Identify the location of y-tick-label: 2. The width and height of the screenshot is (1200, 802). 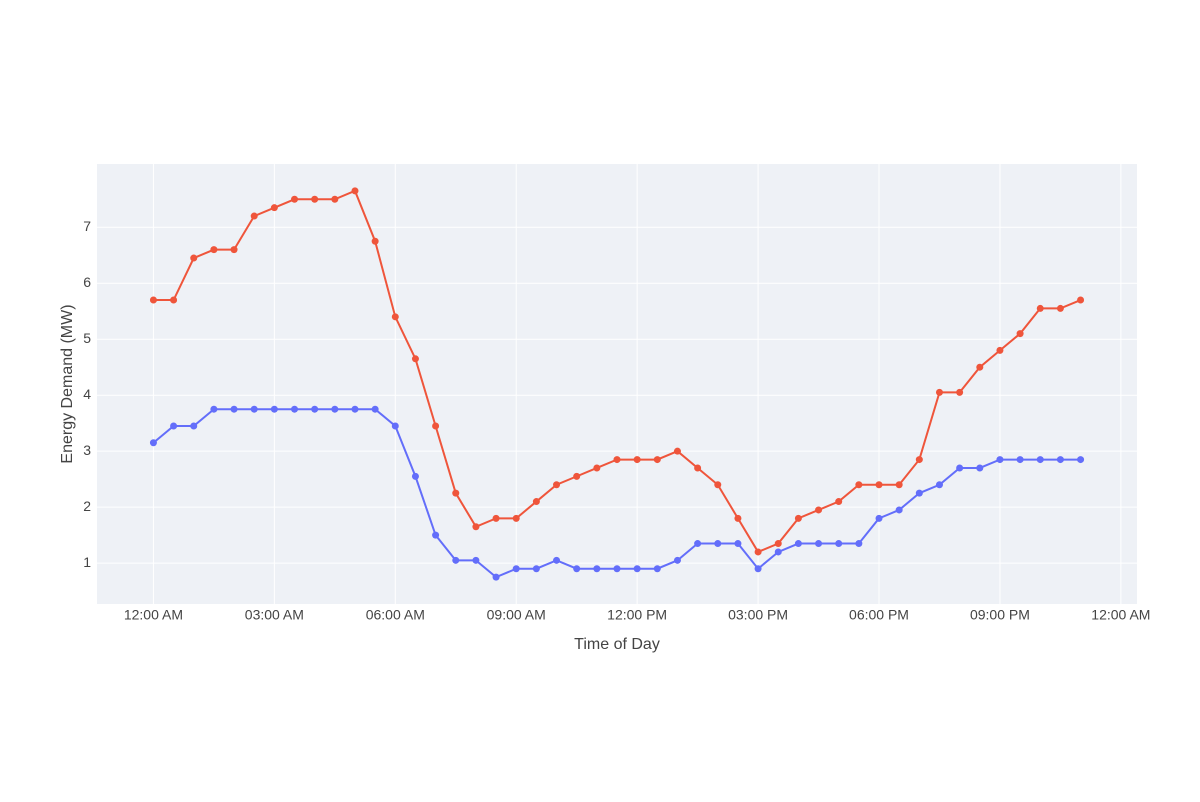
(87, 506).